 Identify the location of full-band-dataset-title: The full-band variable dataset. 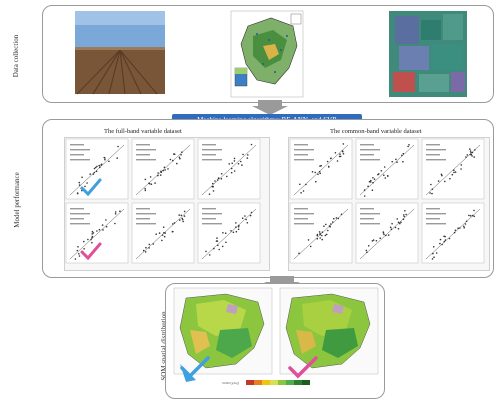
(143, 131).